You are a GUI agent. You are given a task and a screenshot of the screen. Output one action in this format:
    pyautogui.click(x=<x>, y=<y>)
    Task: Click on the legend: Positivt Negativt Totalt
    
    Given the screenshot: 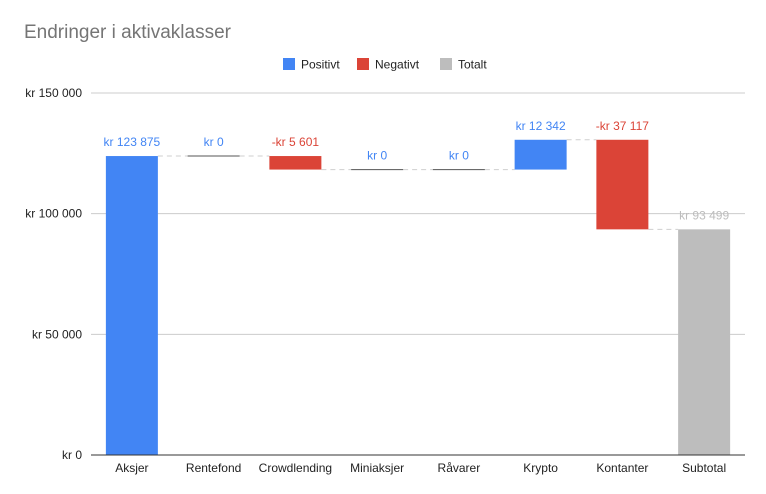 What is the action you would take?
    pyautogui.click(x=385, y=65)
    